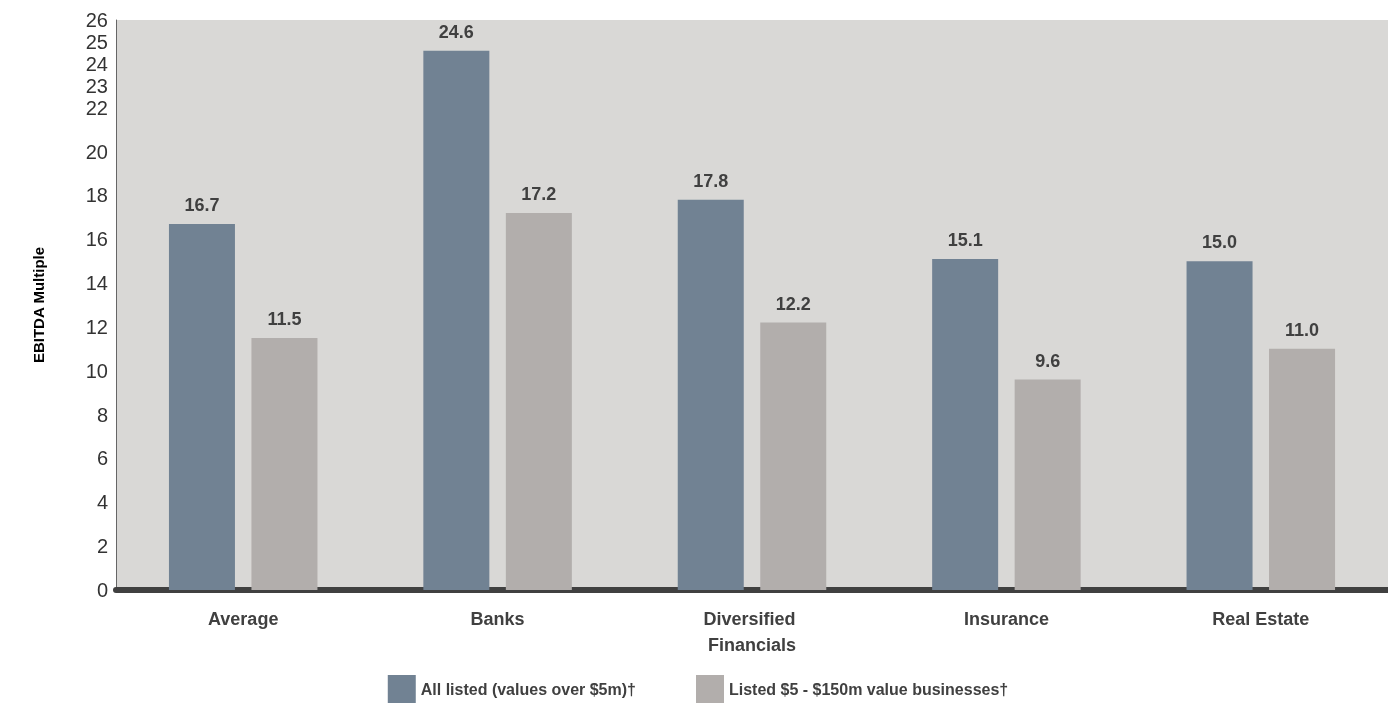 This screenshot has height=720, width=1396. I want to click on y-tick-label: 0, so click(102, 590).